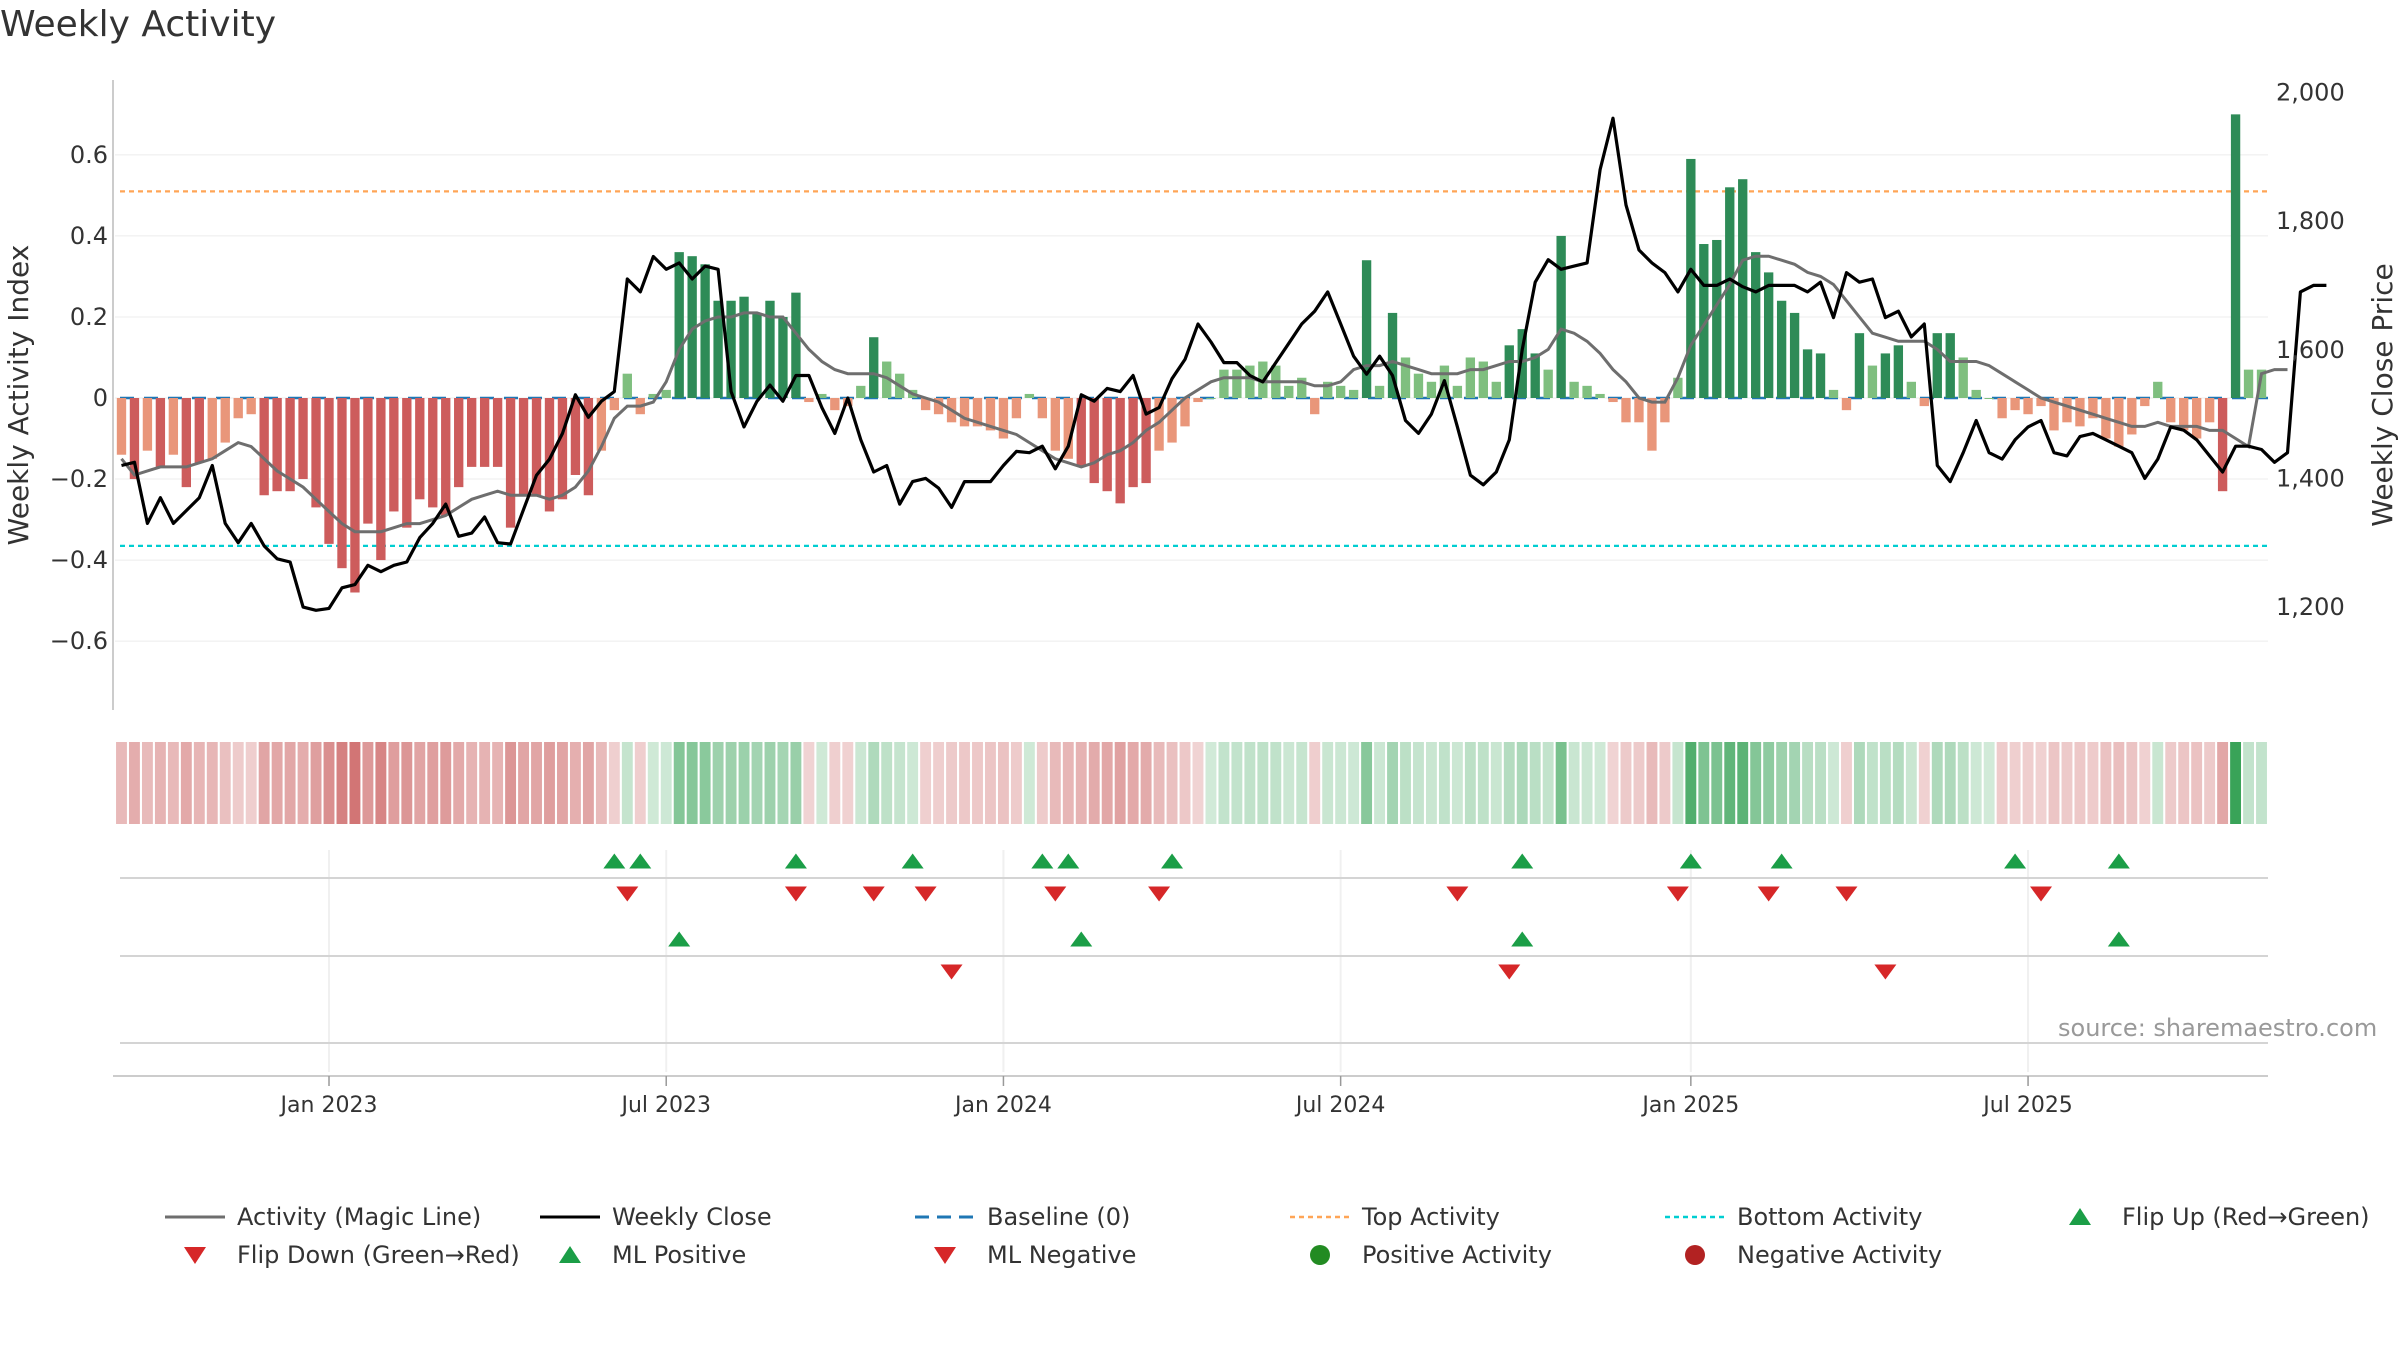 This screenshot has width=2400, height=1350. Describe the element at coordinates (1793, 1217) in the screenshot. I see `legend-item-bottom-activity: Bottom Activity` at that location.